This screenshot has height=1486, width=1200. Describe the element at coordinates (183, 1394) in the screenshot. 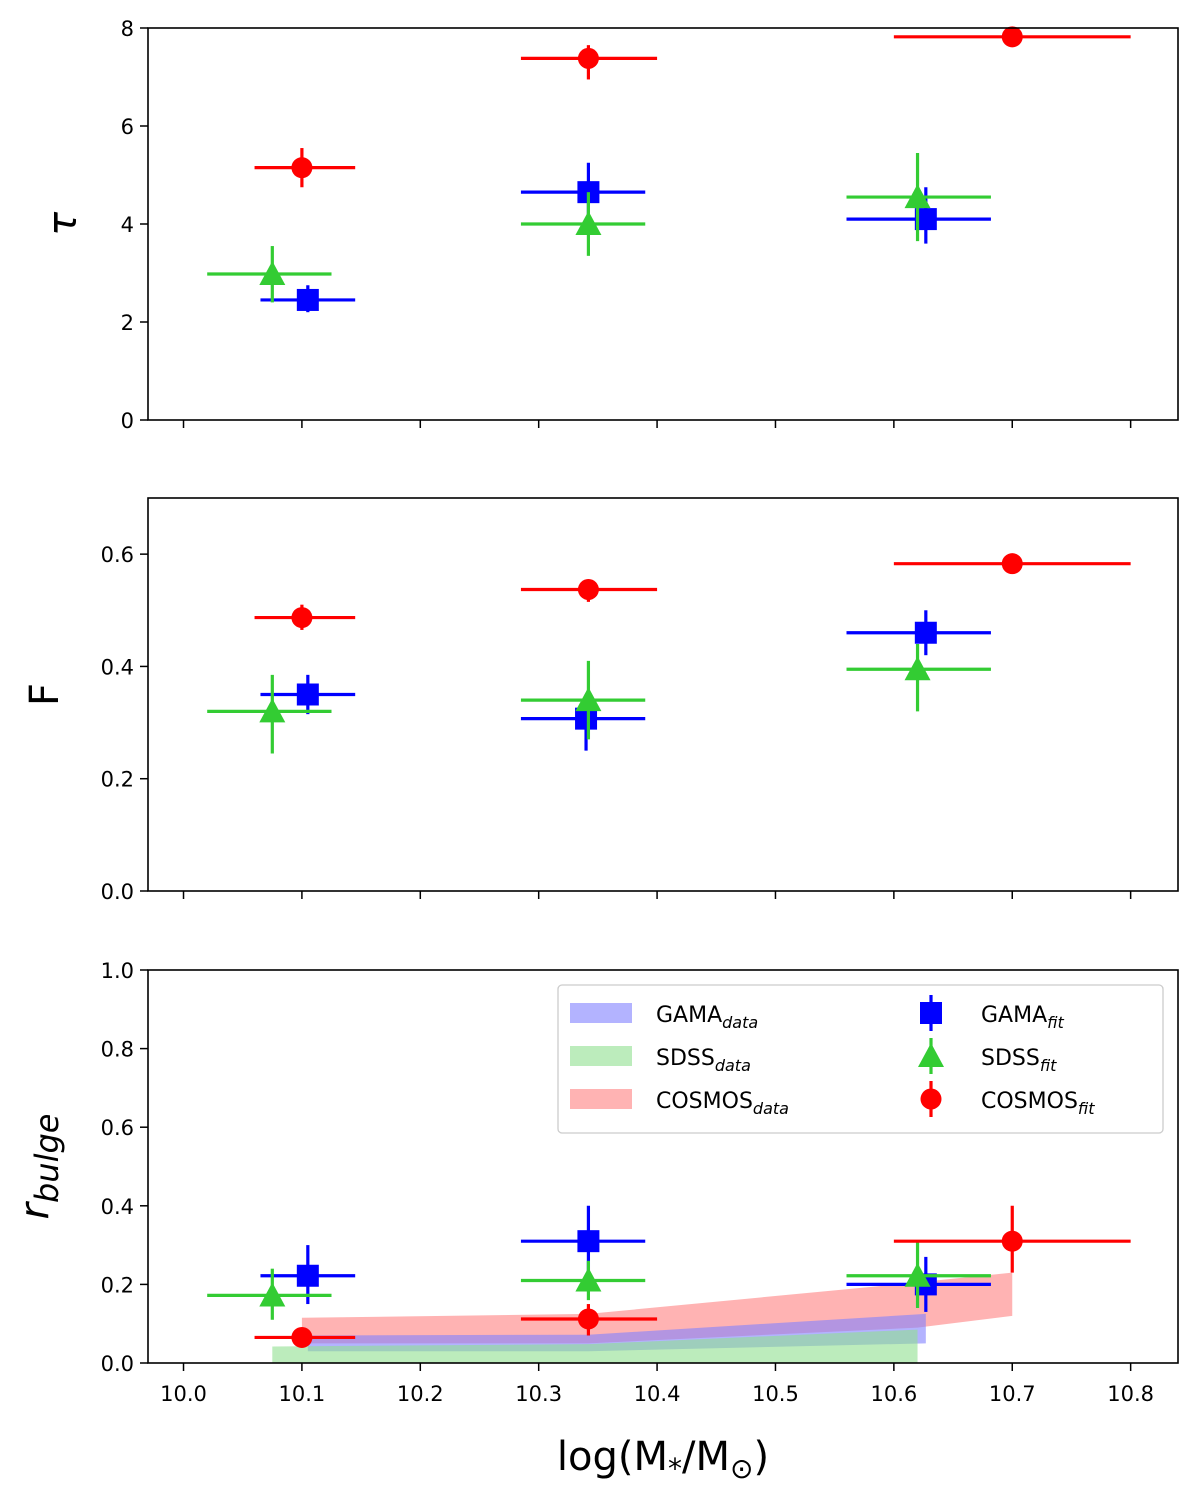

I see `x-tick-label: 10.0` at that location.